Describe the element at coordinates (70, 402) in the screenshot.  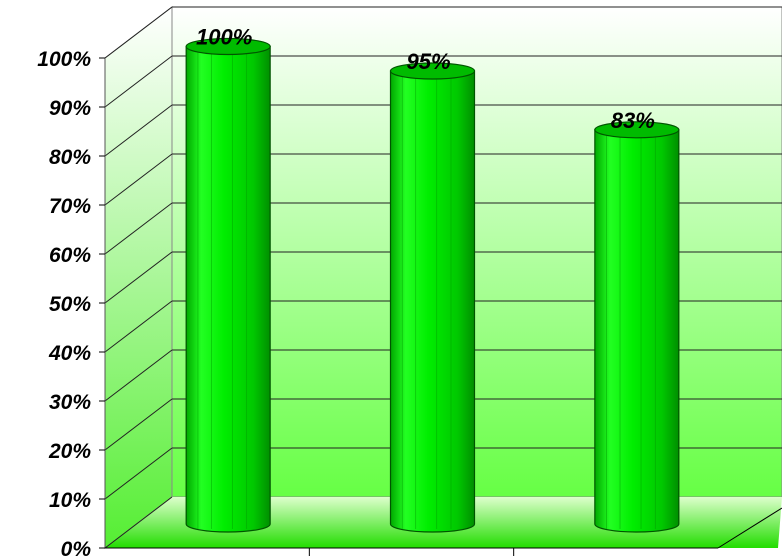
I see `y-tick-label: 30%` at that location.